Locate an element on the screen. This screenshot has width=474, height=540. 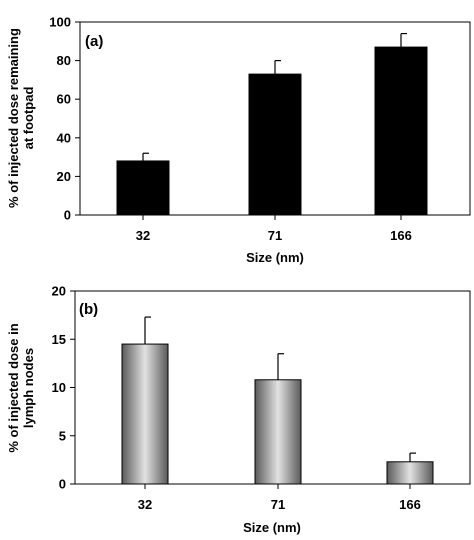
y-tick-label-a-1: 20 is located at coordinates (64, 176).